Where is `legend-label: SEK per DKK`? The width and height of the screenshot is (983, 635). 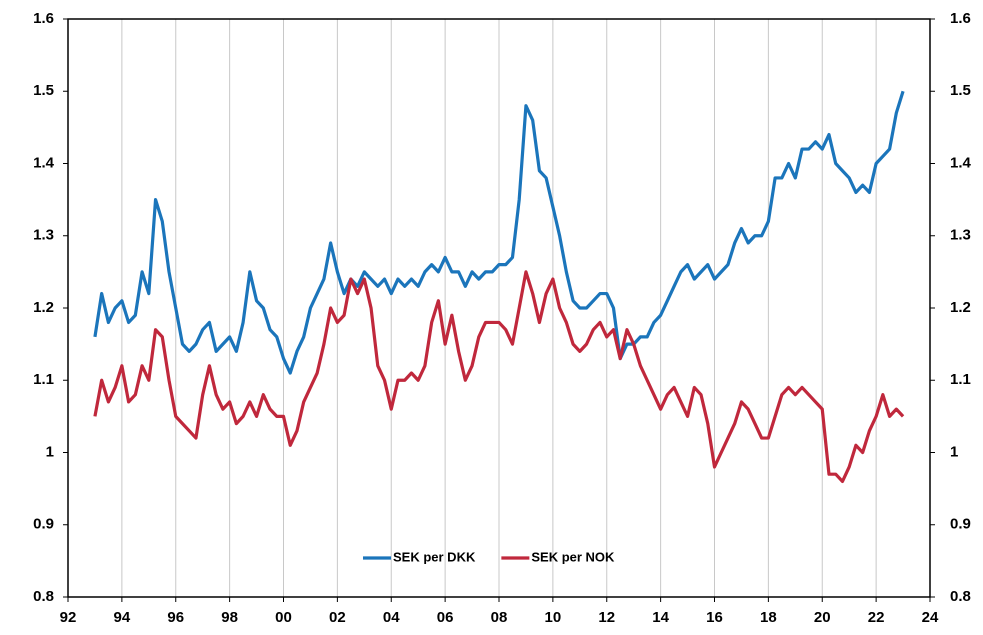 legend-label: SEK per DKK is located at coordinates (434, 556).